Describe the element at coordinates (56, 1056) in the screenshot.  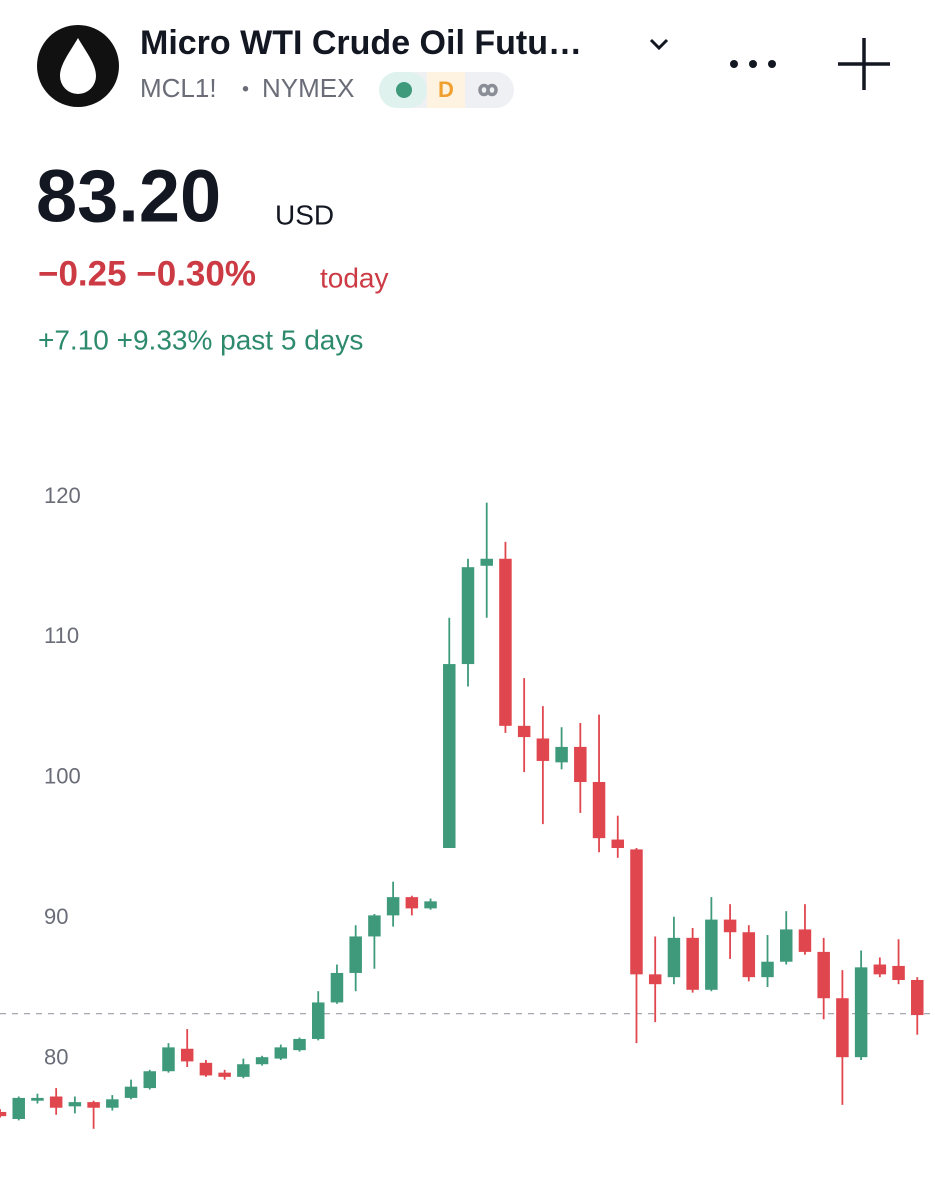
I see `y-tick-label: 80` at that location.